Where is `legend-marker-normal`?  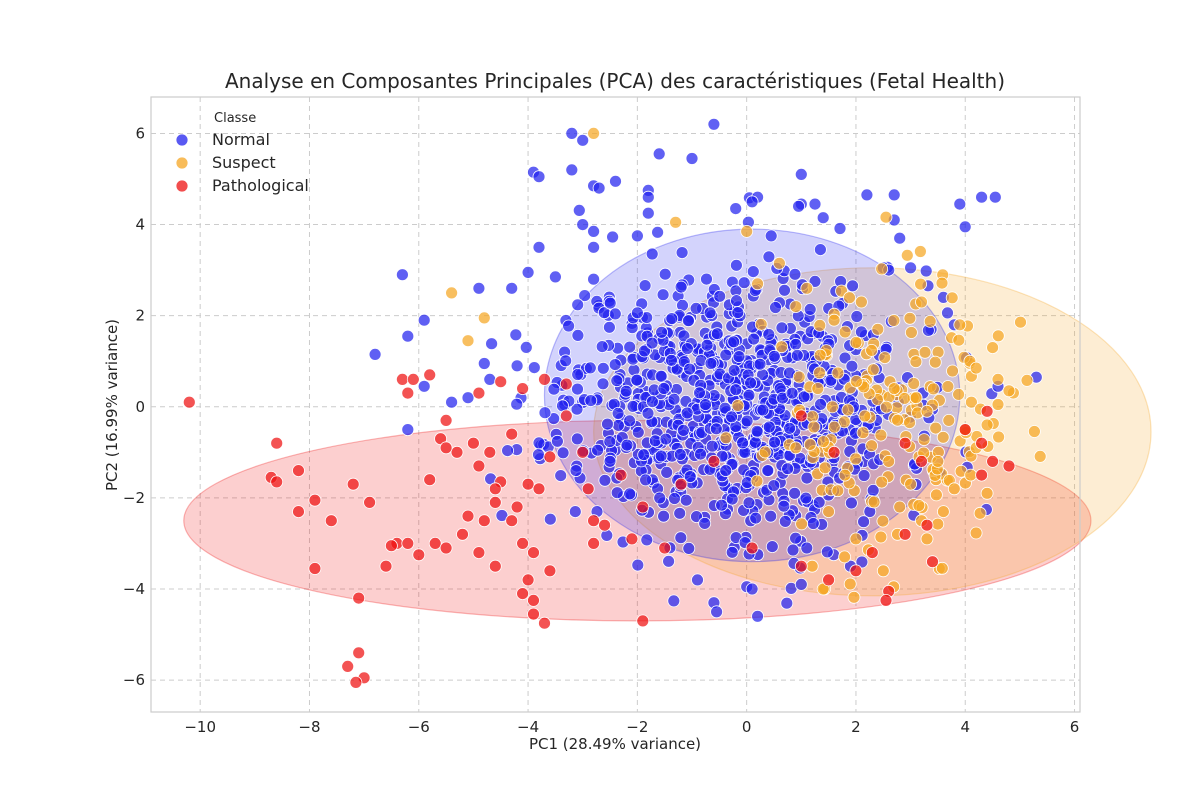
legend-marker-normal is located at coordinates (182, 140).